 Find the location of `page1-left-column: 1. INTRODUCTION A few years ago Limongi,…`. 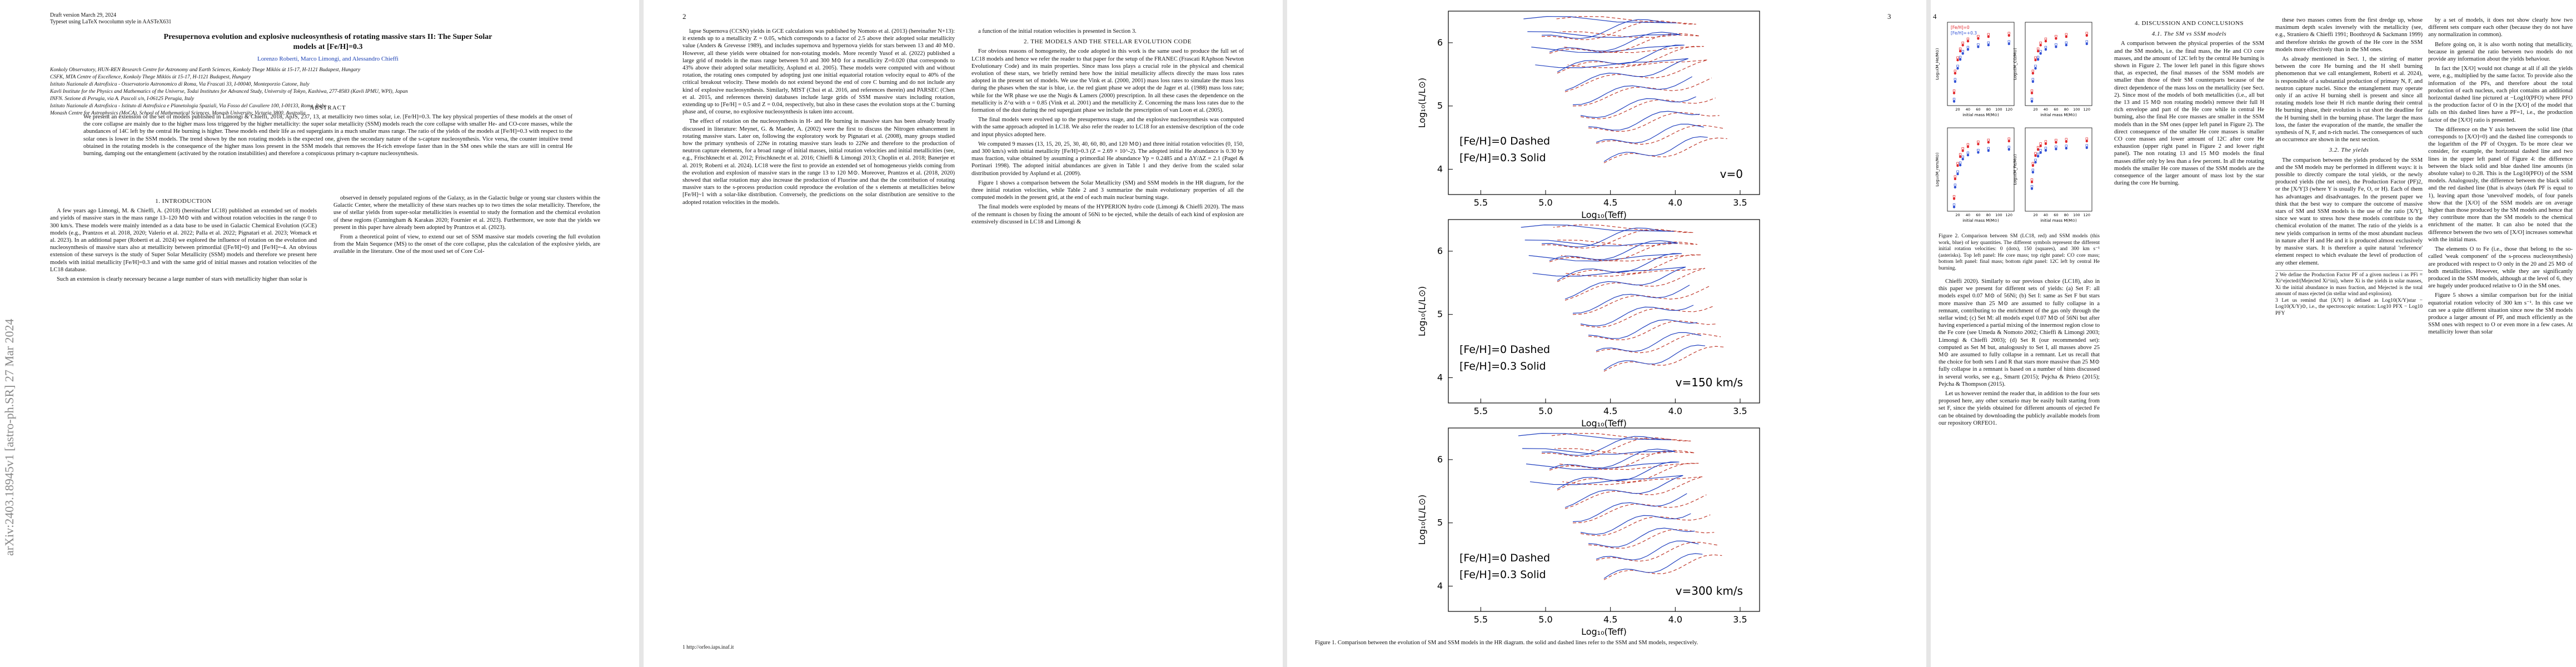

page1-left-column: 1. INTRODUCTION A few years ago Limongi,… is located at coordinates (183, 240).